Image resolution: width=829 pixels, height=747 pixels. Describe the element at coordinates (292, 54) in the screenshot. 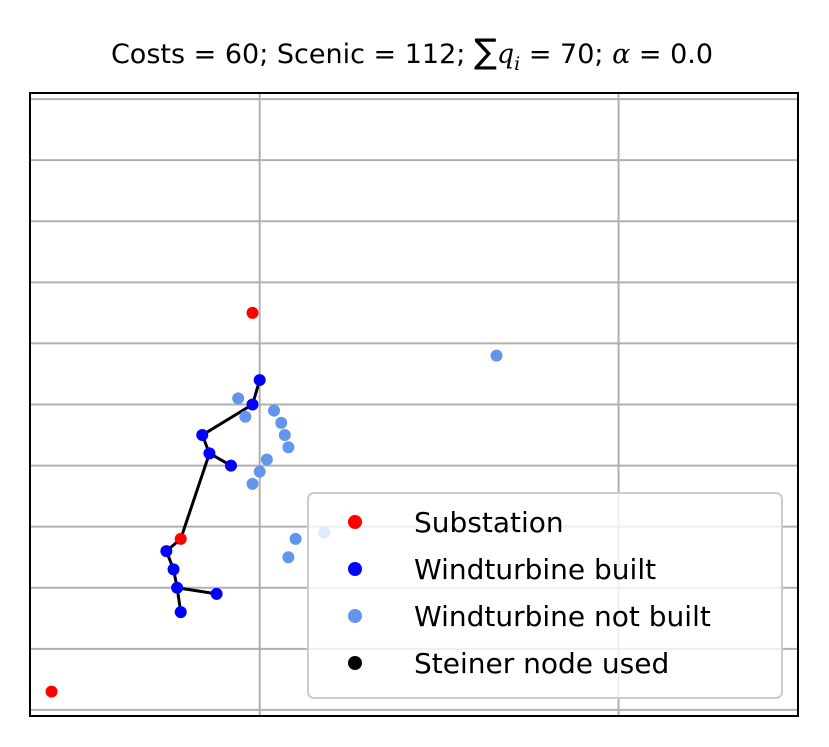

I see `title-prefix: Costs = 60; Scenic = 112;` at that location.